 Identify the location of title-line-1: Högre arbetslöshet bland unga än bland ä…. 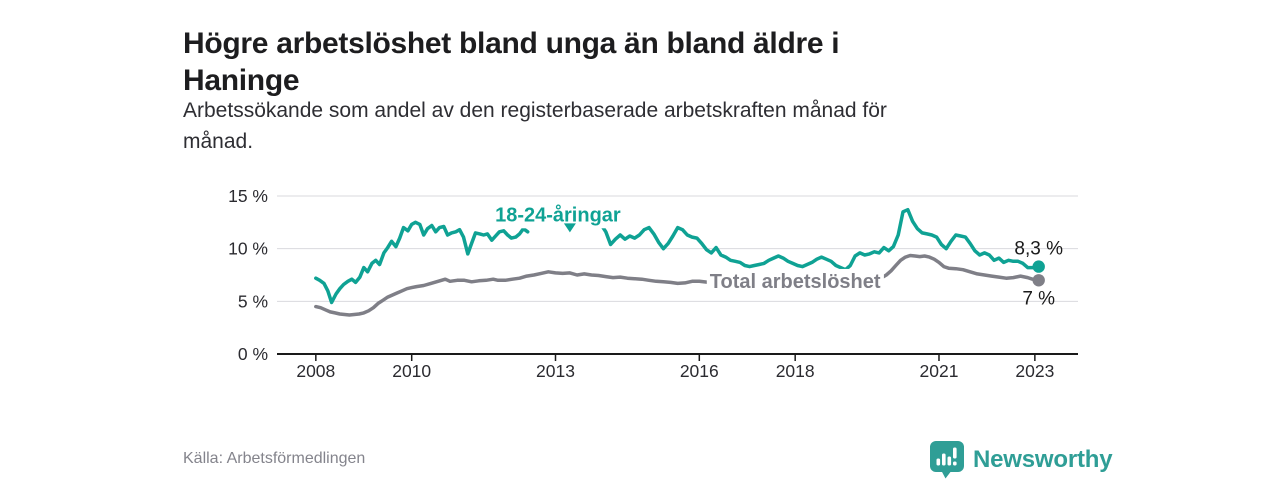
(511, 44).